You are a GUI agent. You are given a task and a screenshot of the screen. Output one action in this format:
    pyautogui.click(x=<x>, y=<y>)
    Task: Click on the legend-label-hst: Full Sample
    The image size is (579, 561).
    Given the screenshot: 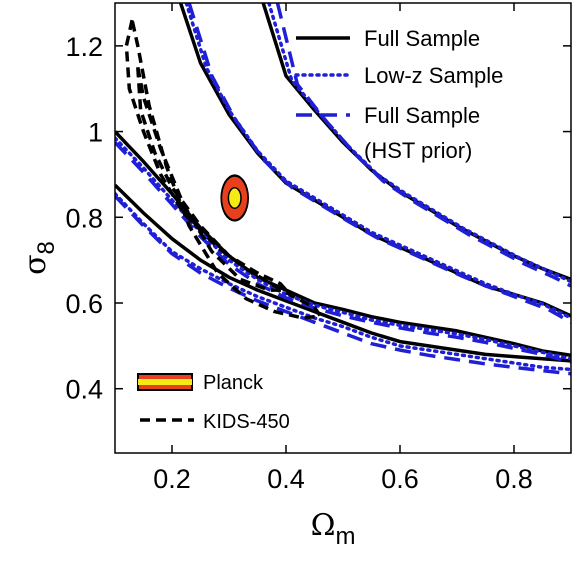 What is the action you would take?
    pyautogui.click(x=422, y=115)
    